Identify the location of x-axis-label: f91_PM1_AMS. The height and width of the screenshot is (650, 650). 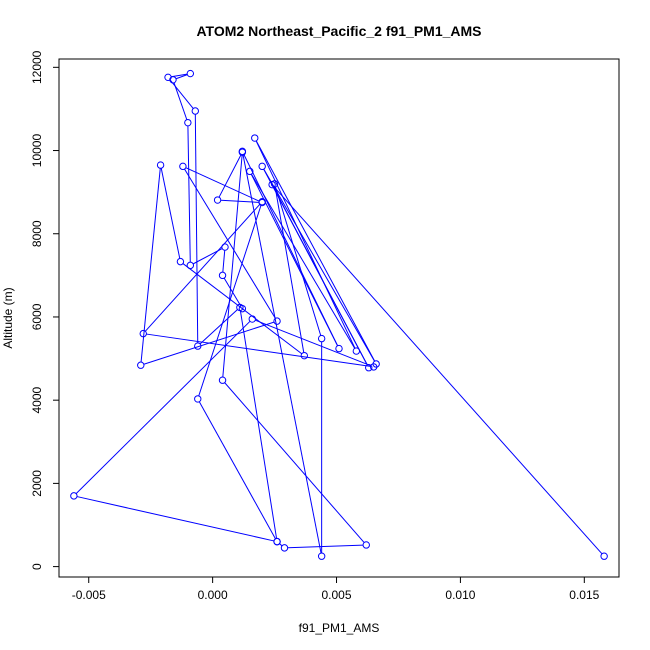
(339, 628).